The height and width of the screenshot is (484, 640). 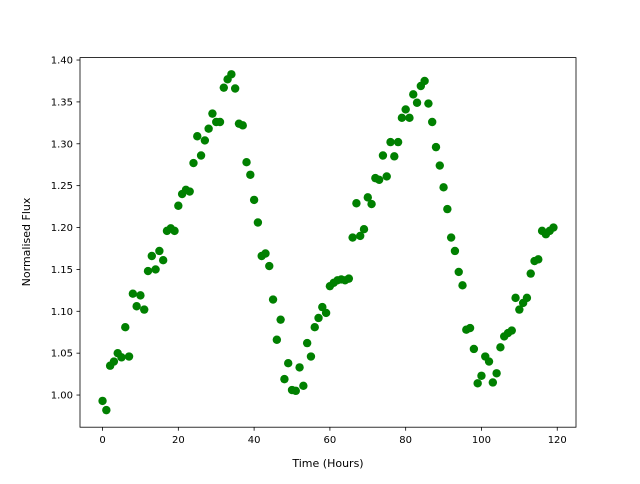 I want to click on y-tick-label: 1.25, so click(x=62, y=186).